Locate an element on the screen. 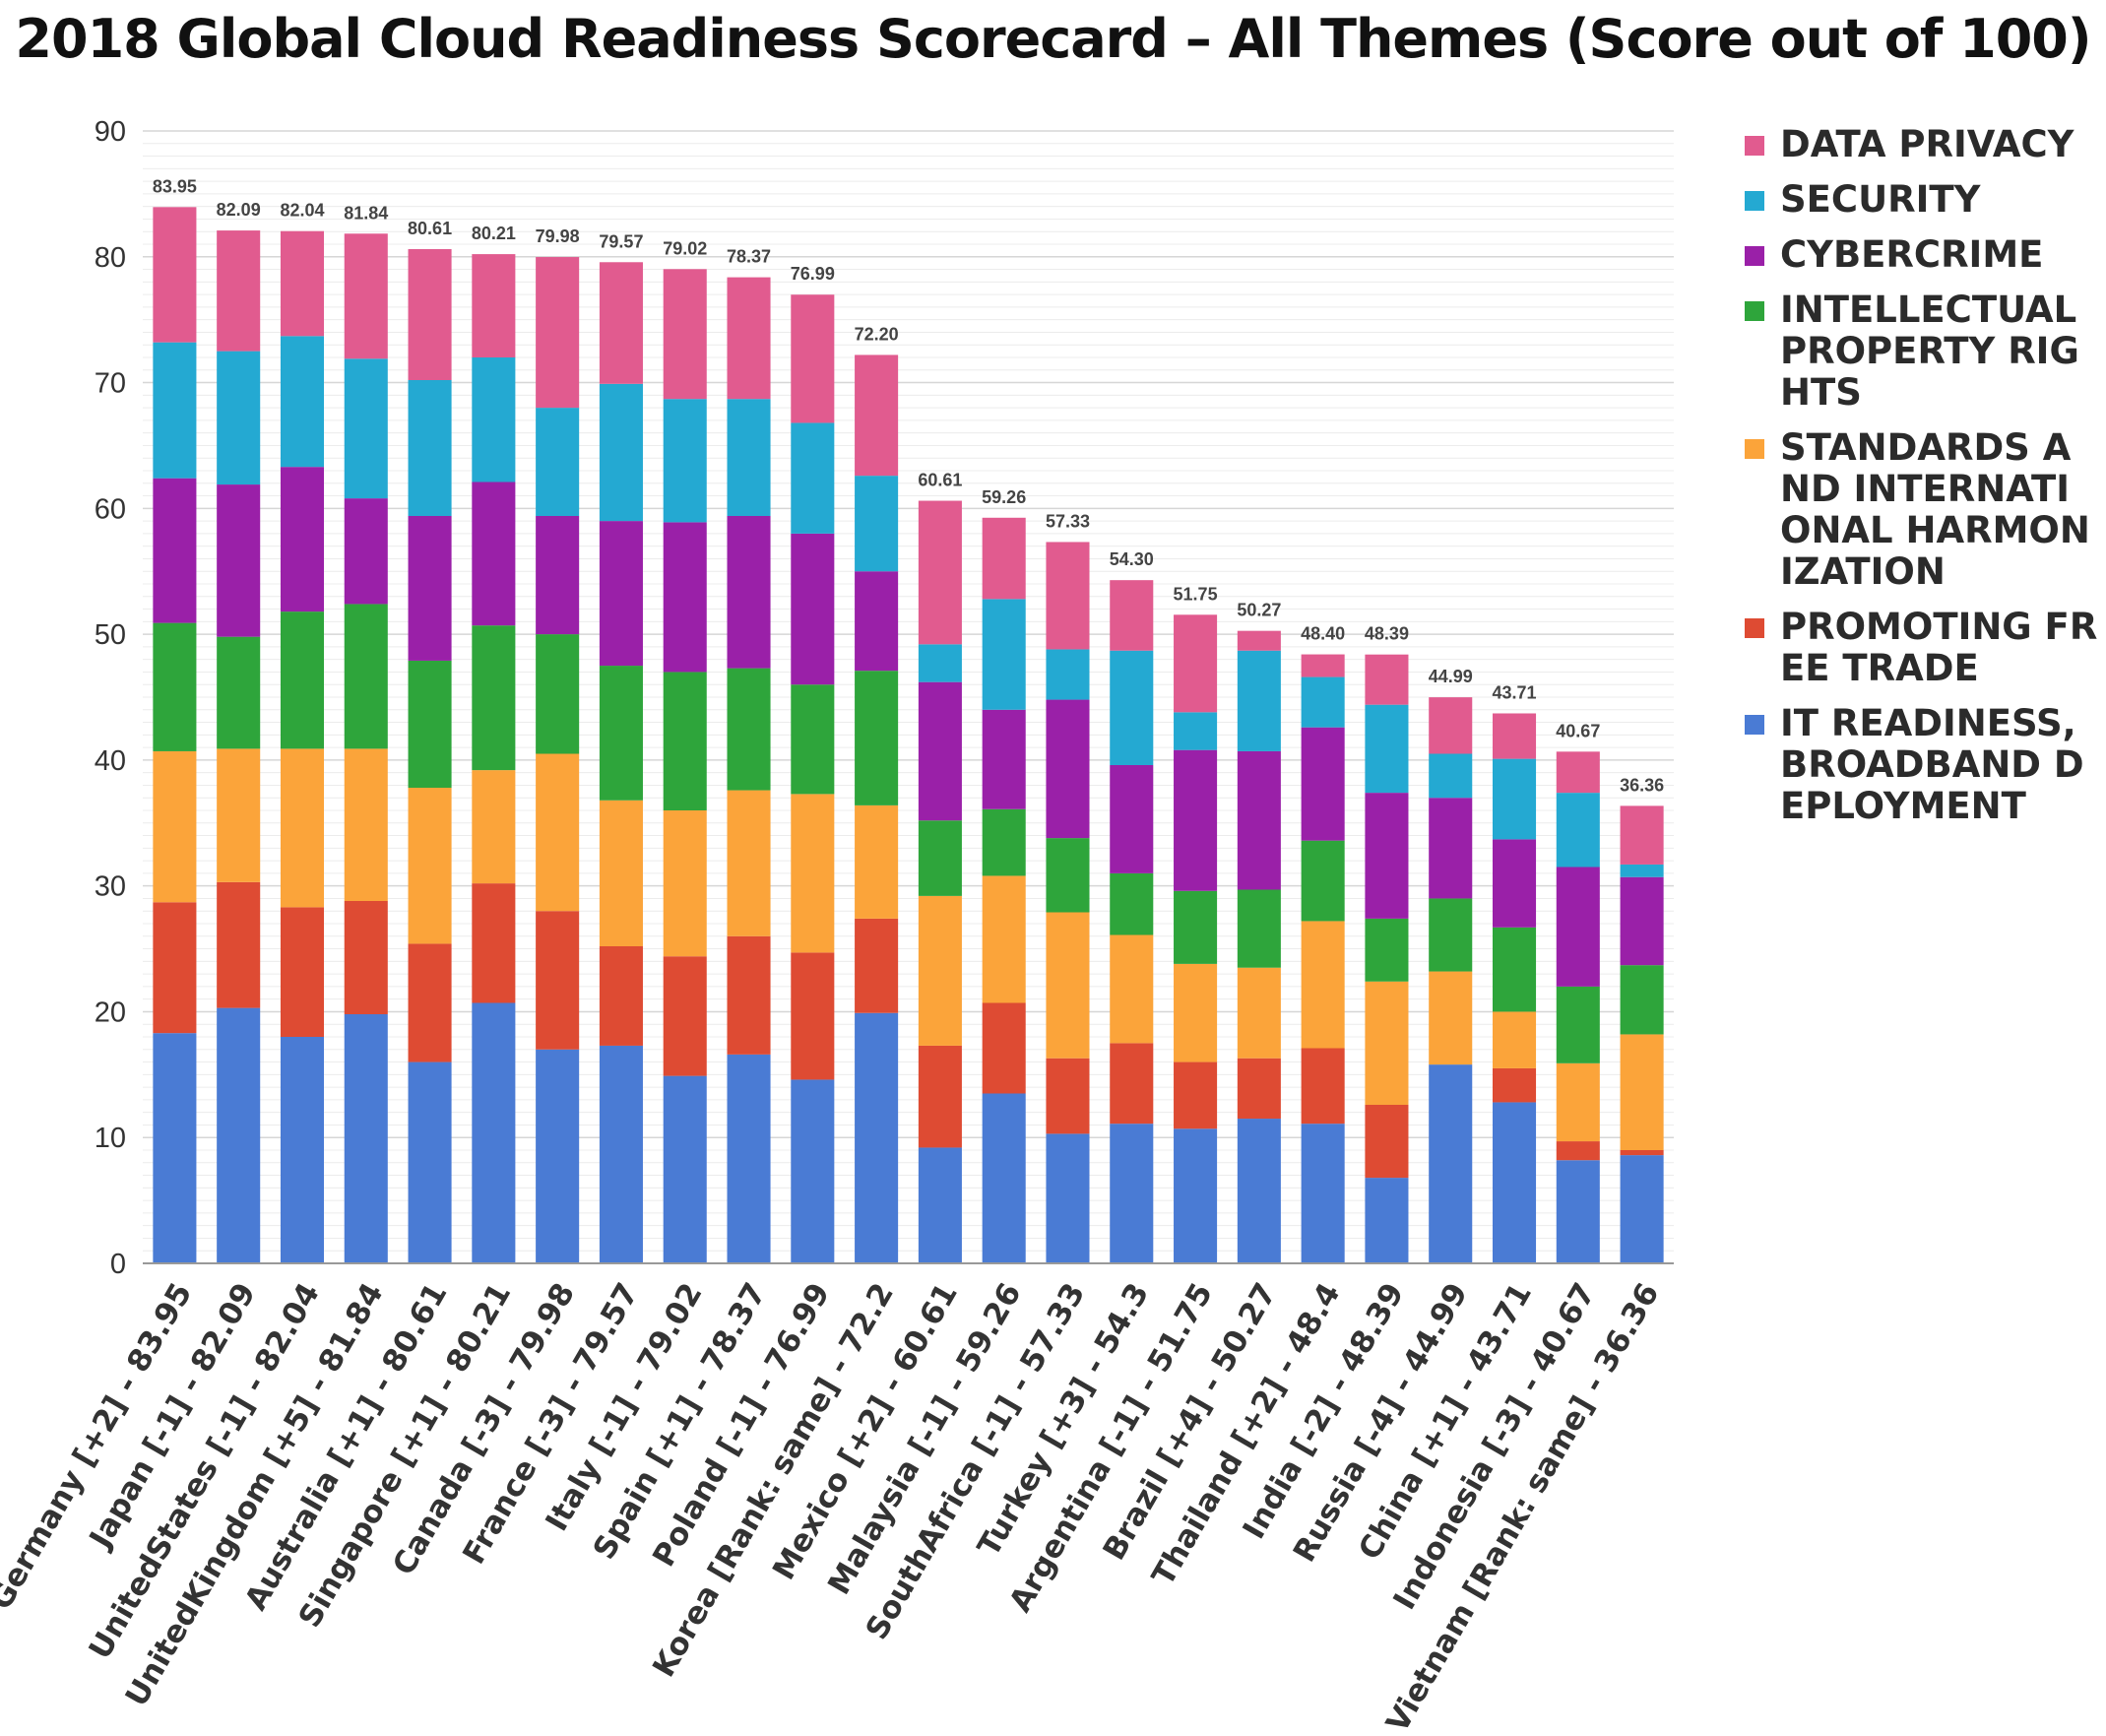  total-label: 80.21 is located at coordinates (494, 233).